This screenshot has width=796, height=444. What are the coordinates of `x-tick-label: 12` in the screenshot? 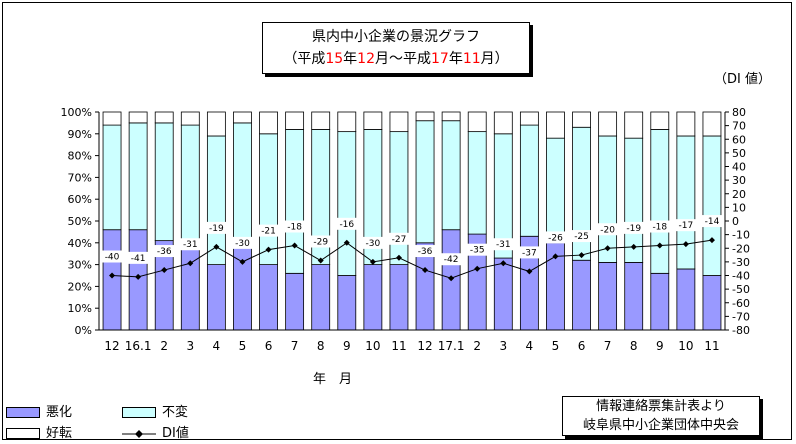 It's located at (424, 346).